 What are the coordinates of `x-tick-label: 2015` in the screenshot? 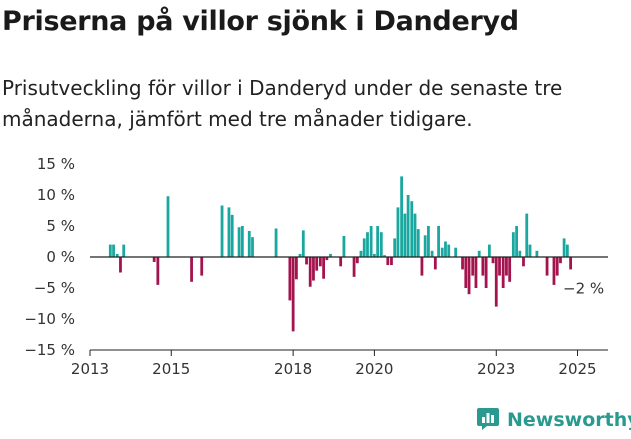 It's located at (171, 369).